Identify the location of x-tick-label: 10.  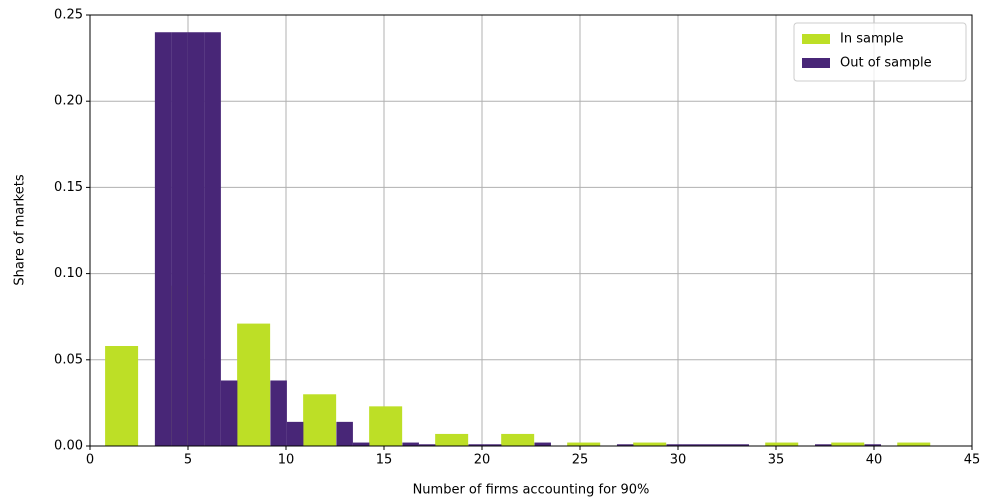
(286, 460).